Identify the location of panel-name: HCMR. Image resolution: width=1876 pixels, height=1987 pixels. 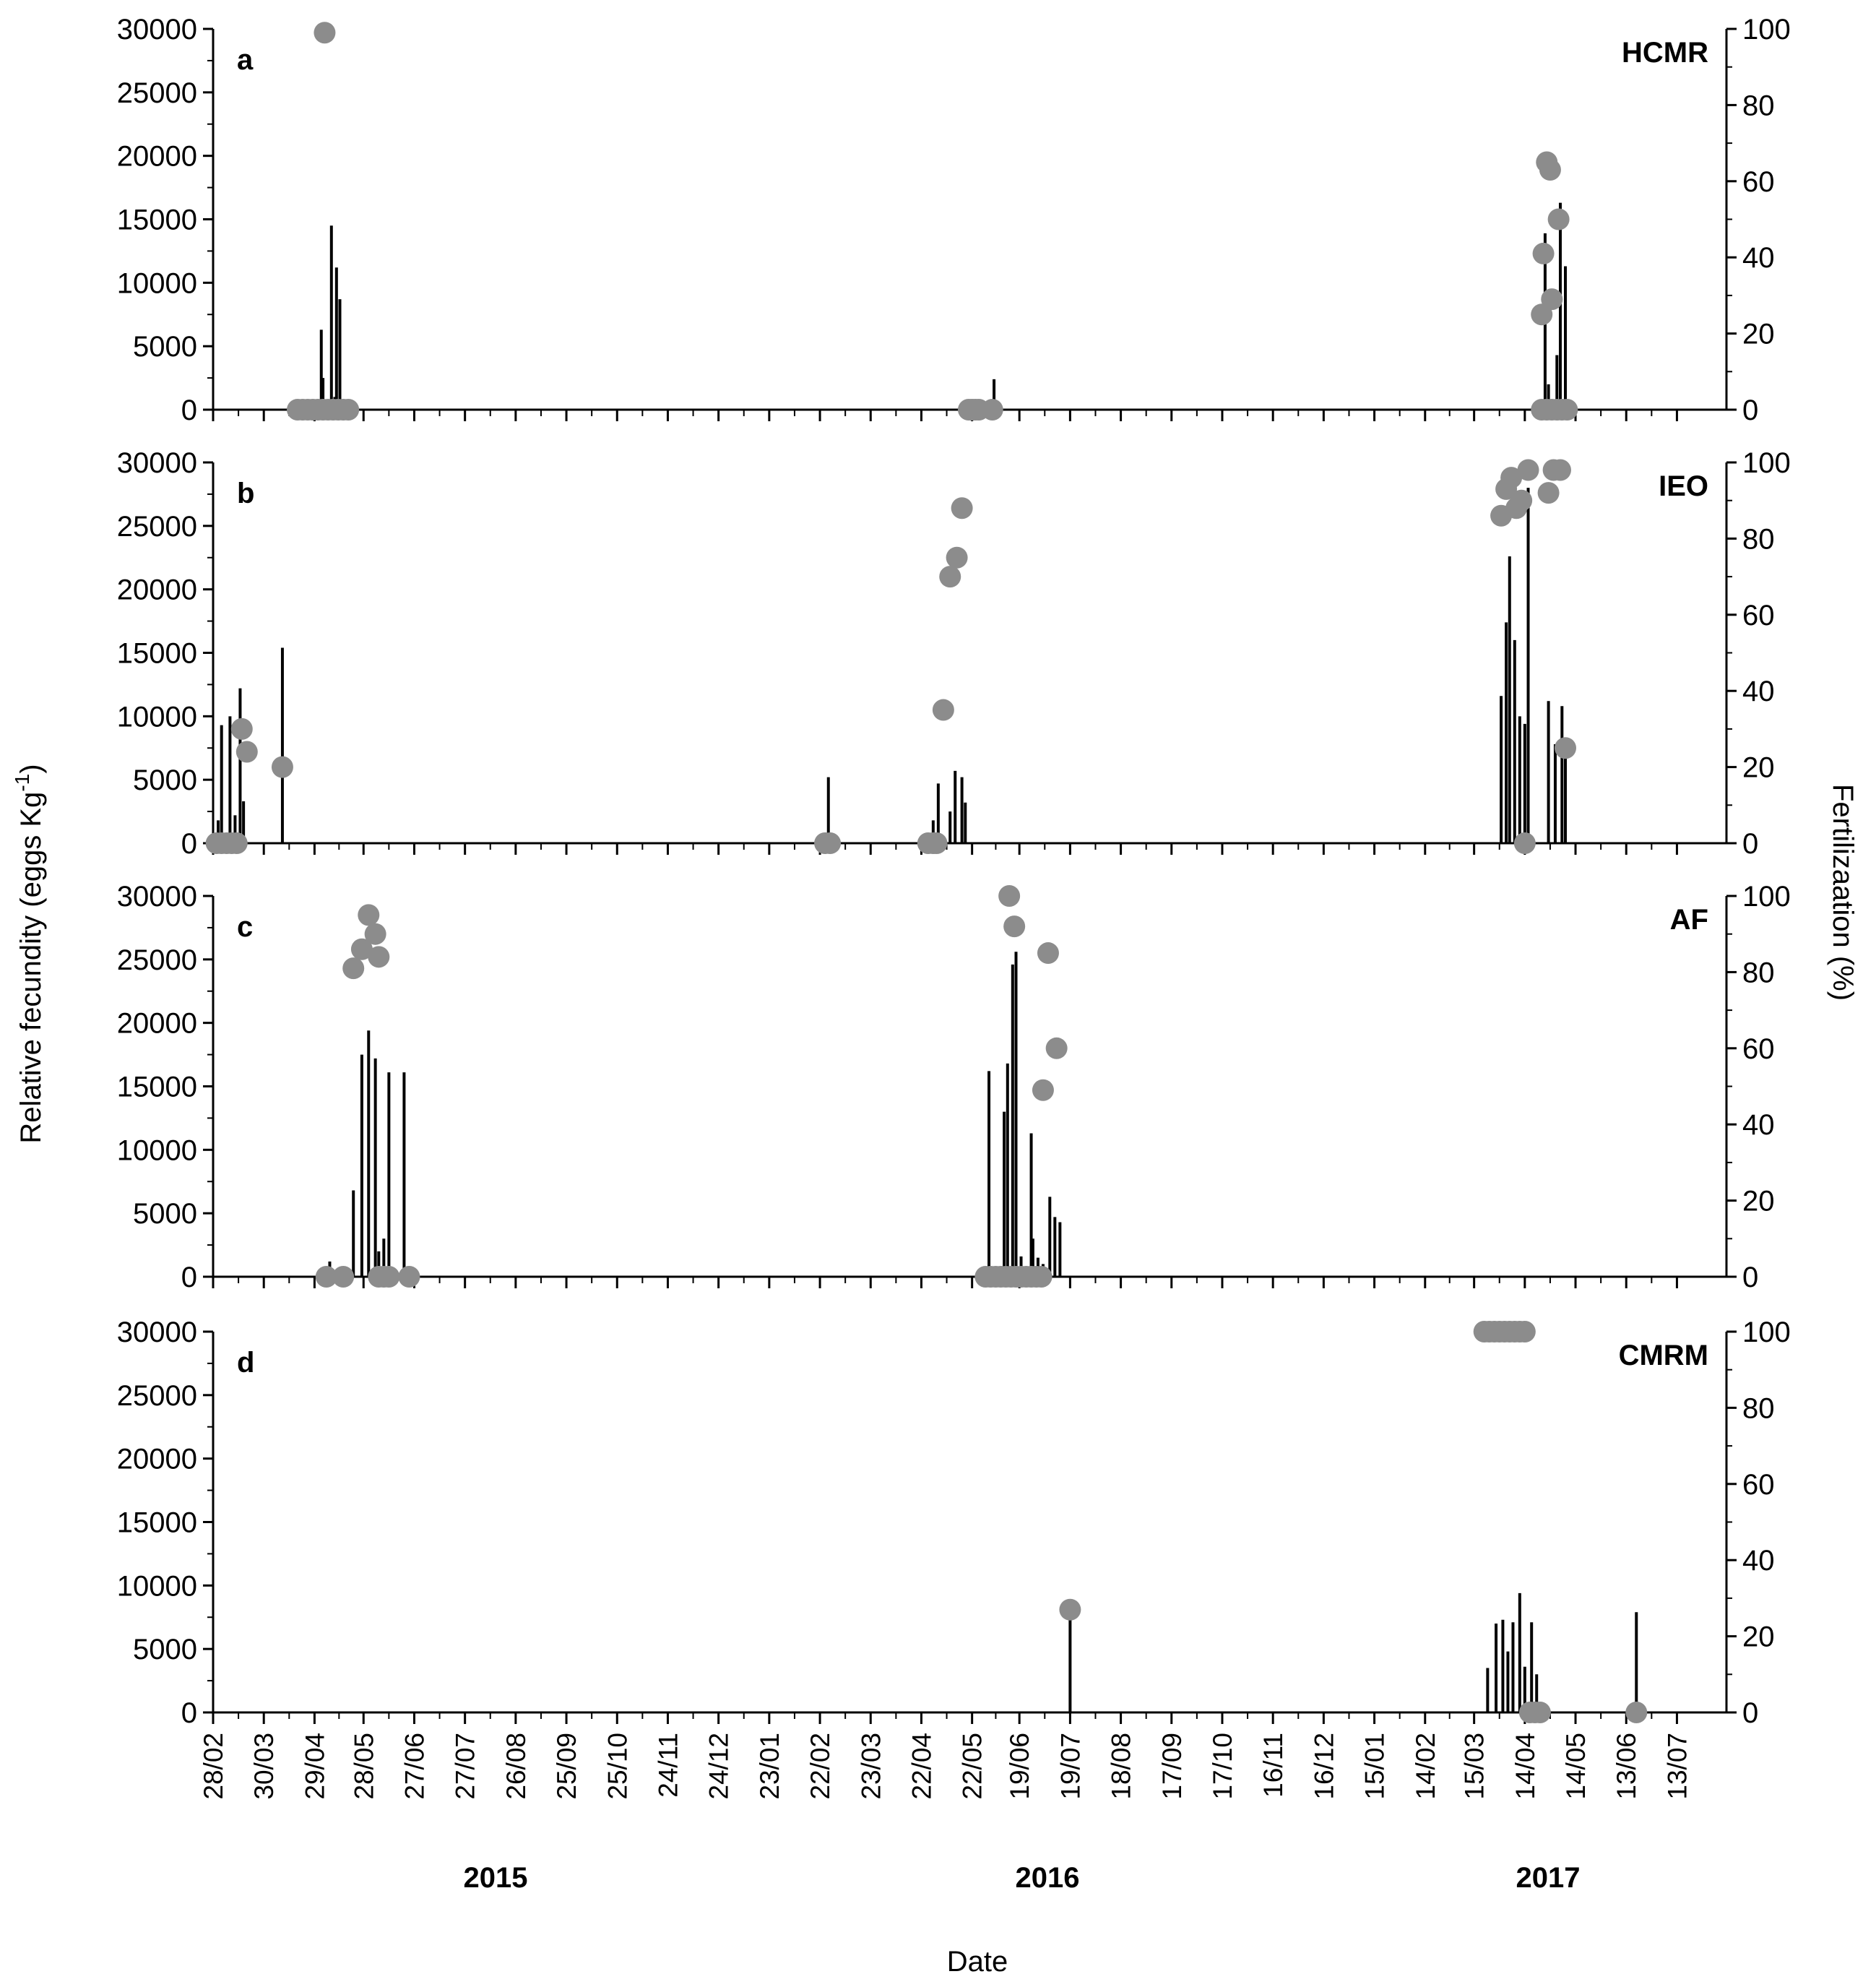
(1665, 53).